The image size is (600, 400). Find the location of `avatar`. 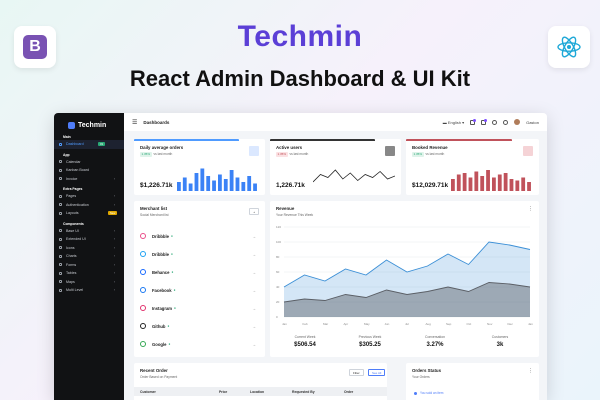

avatar is located at coordinates (517, 122).